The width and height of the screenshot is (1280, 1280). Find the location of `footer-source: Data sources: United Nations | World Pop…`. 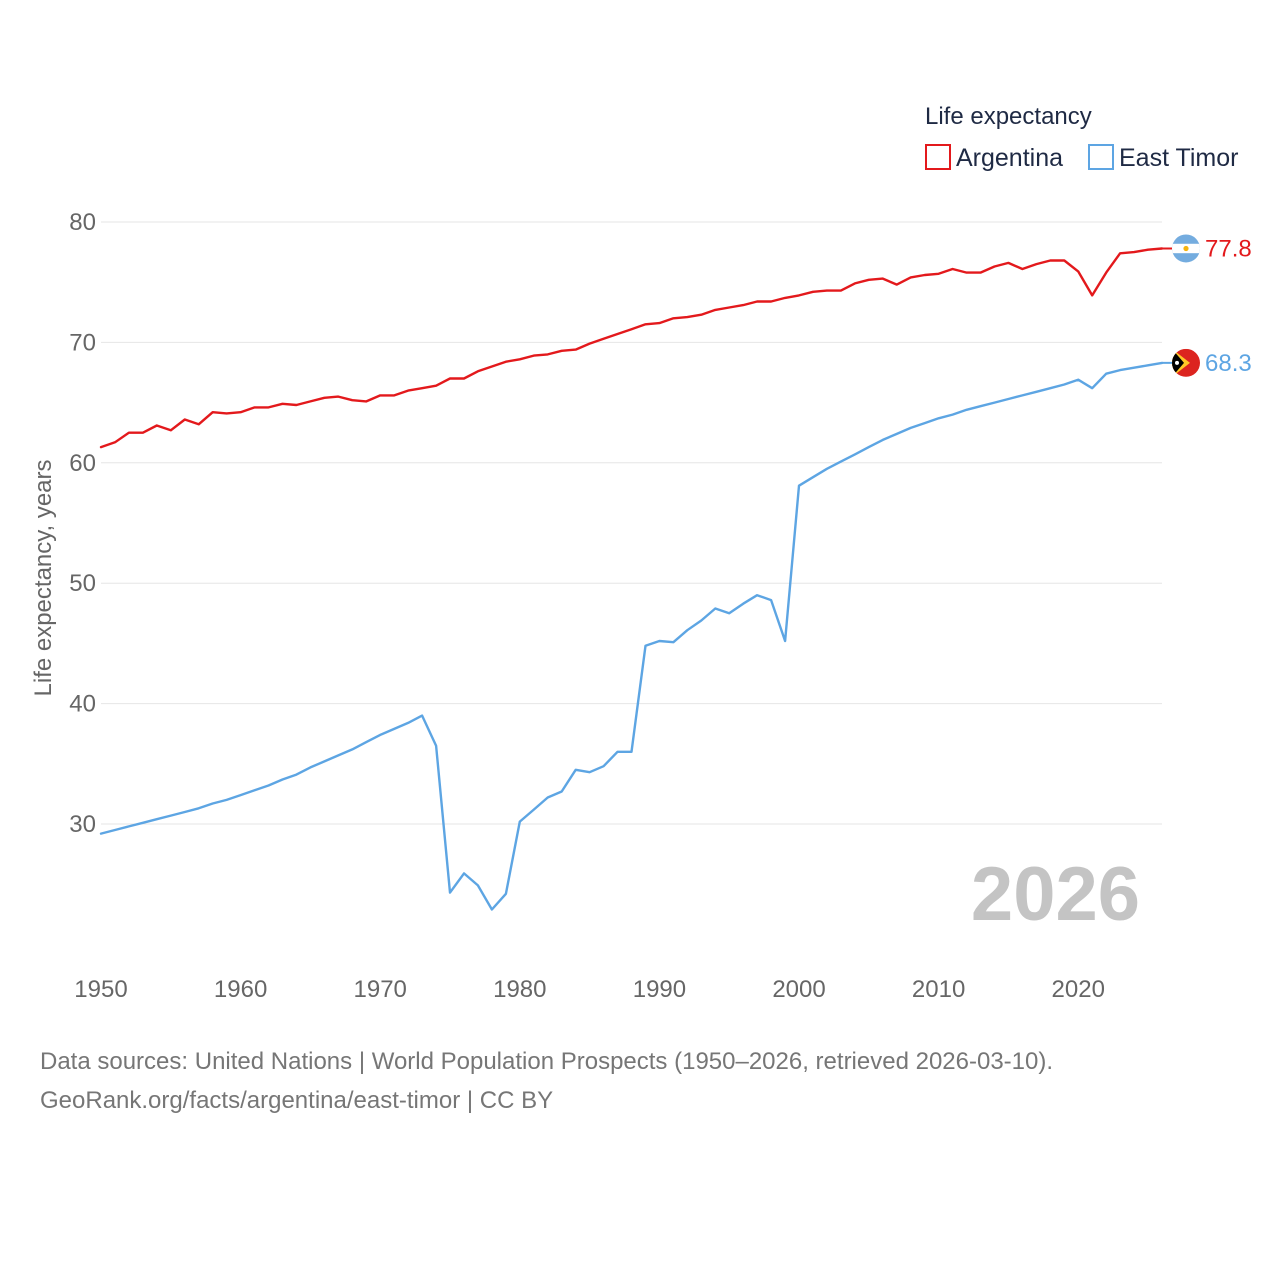

footer-source: Data sources: United Nations | World Pop… is located at coordinates (640, 1081).